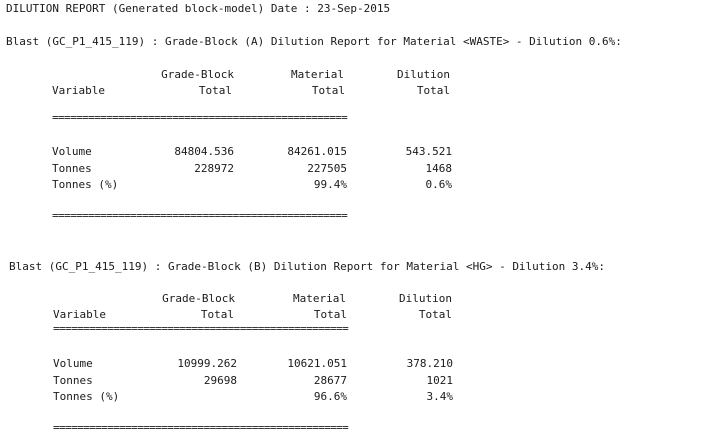 This screenshot has height=437, width=712. Describe the element at coordinates (425, 298) in the screenshot. I see `block-b-col-dilution-header: Dilution` at that location.